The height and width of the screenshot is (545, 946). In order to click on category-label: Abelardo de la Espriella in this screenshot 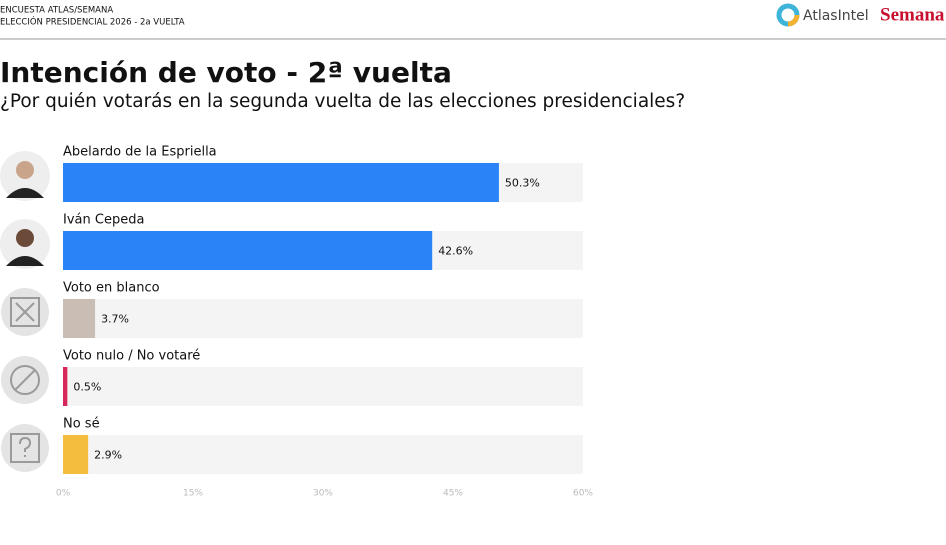, I will do `click(140, 152)`.